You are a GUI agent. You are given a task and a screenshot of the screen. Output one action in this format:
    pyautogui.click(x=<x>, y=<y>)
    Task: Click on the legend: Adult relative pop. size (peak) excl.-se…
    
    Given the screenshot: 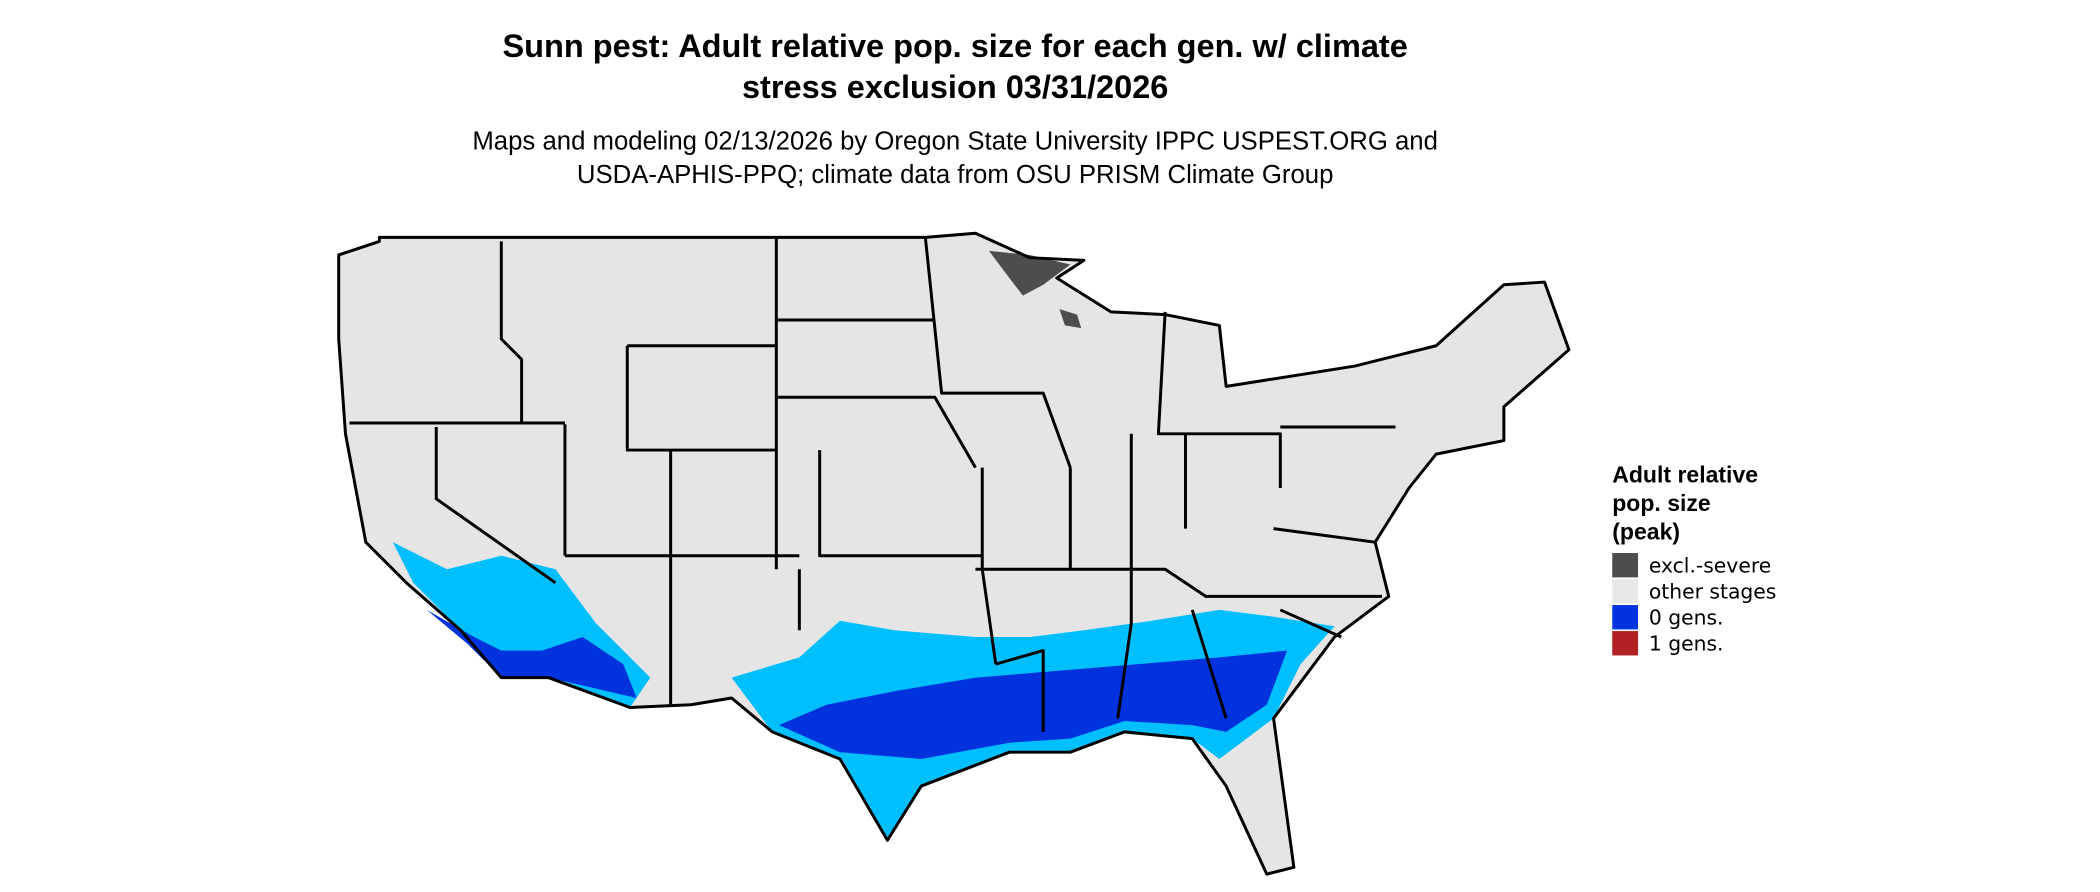 What is the action you would take?
    pyautogui.click(x=1694, y=559)
    